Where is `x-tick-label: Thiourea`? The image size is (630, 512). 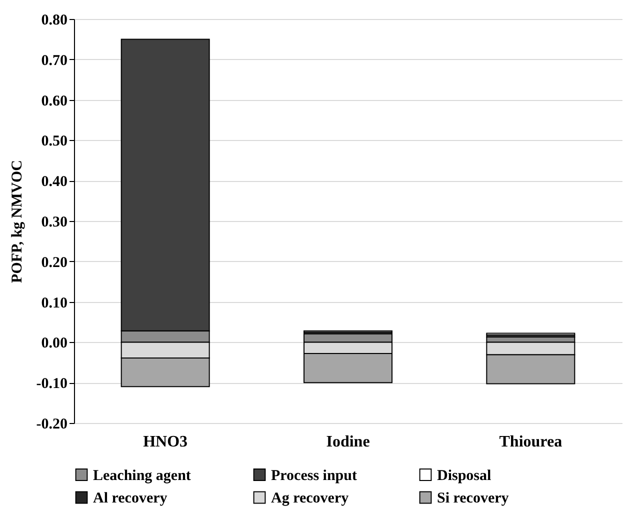 x-tick-label: Thiourea is located at coordinates (530, 442).